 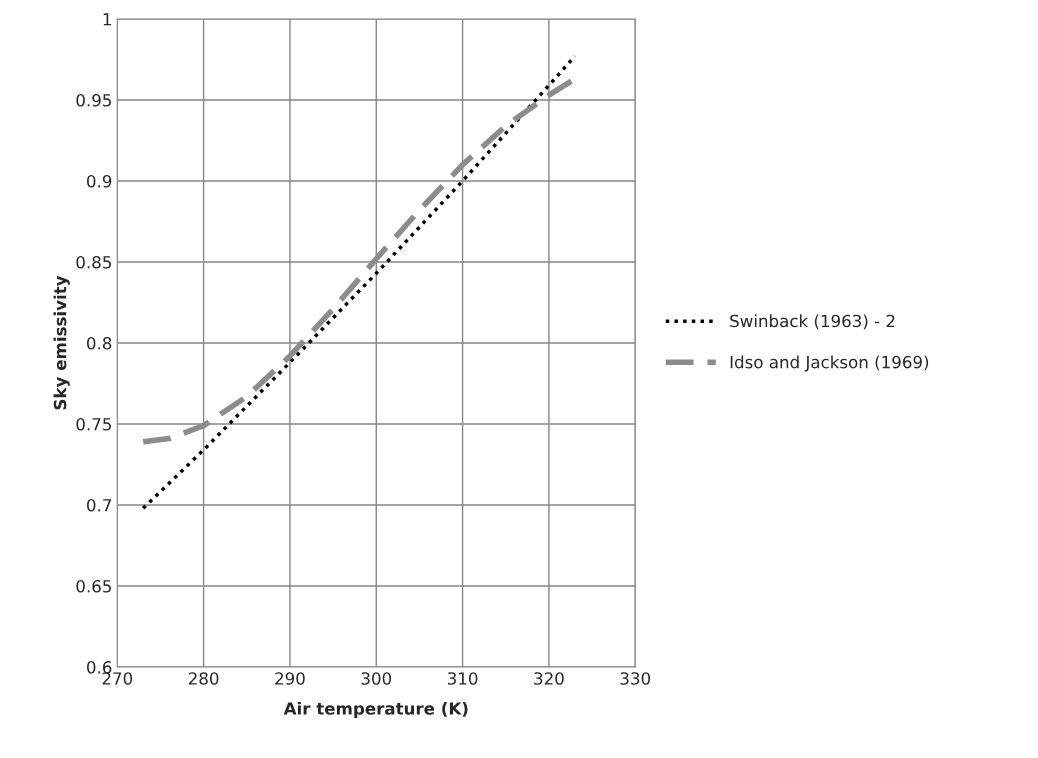 I want to click on y-tick-label: 0.6, so click(x=99, y=667).